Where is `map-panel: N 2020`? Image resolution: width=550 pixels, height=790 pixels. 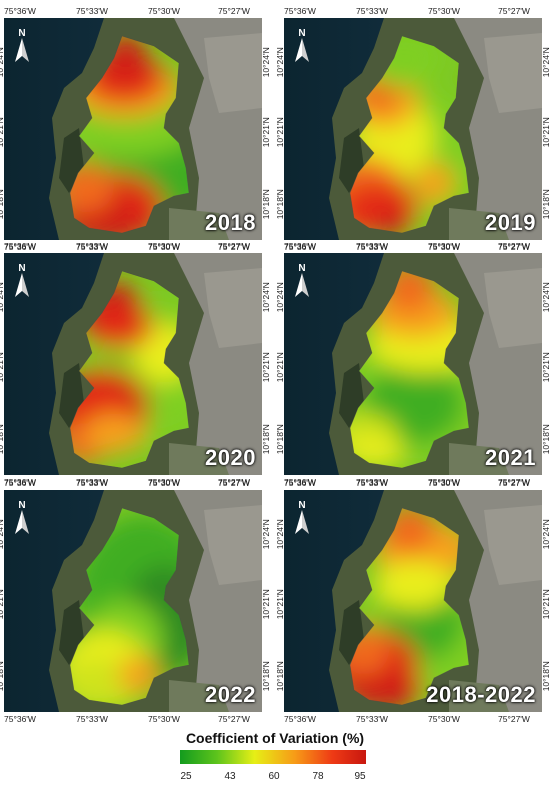
map-panel: N 2020 is located at coordinates (133, 364).